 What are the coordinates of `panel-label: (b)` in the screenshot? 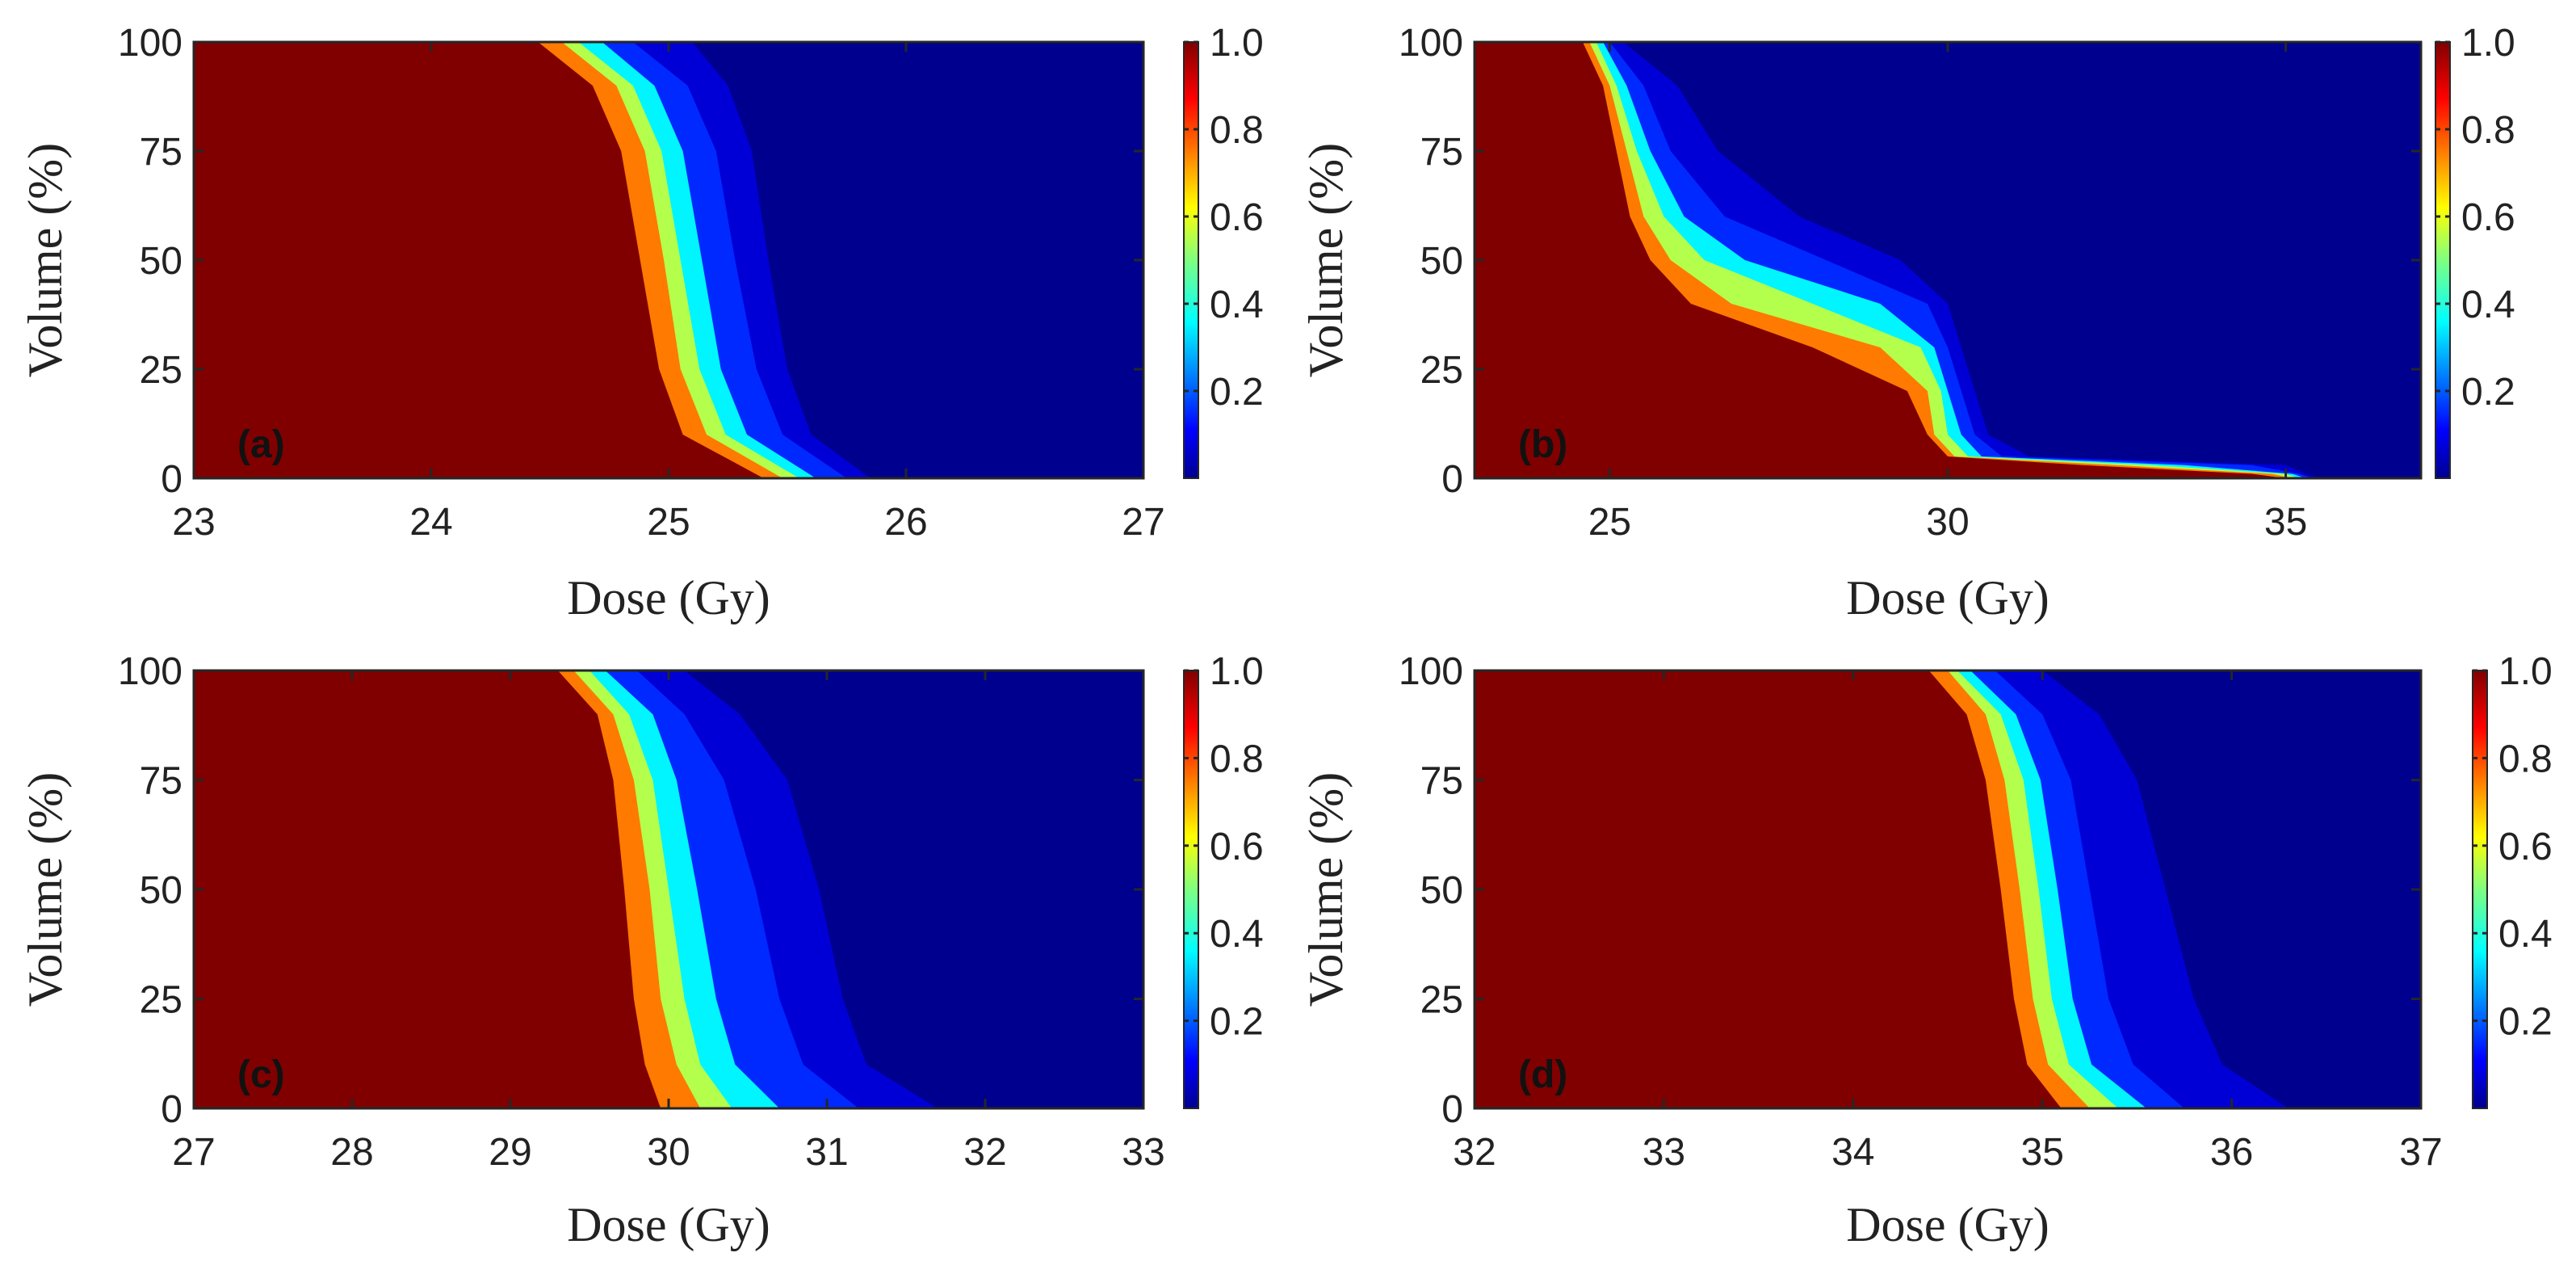 It's located at (1542, 445).